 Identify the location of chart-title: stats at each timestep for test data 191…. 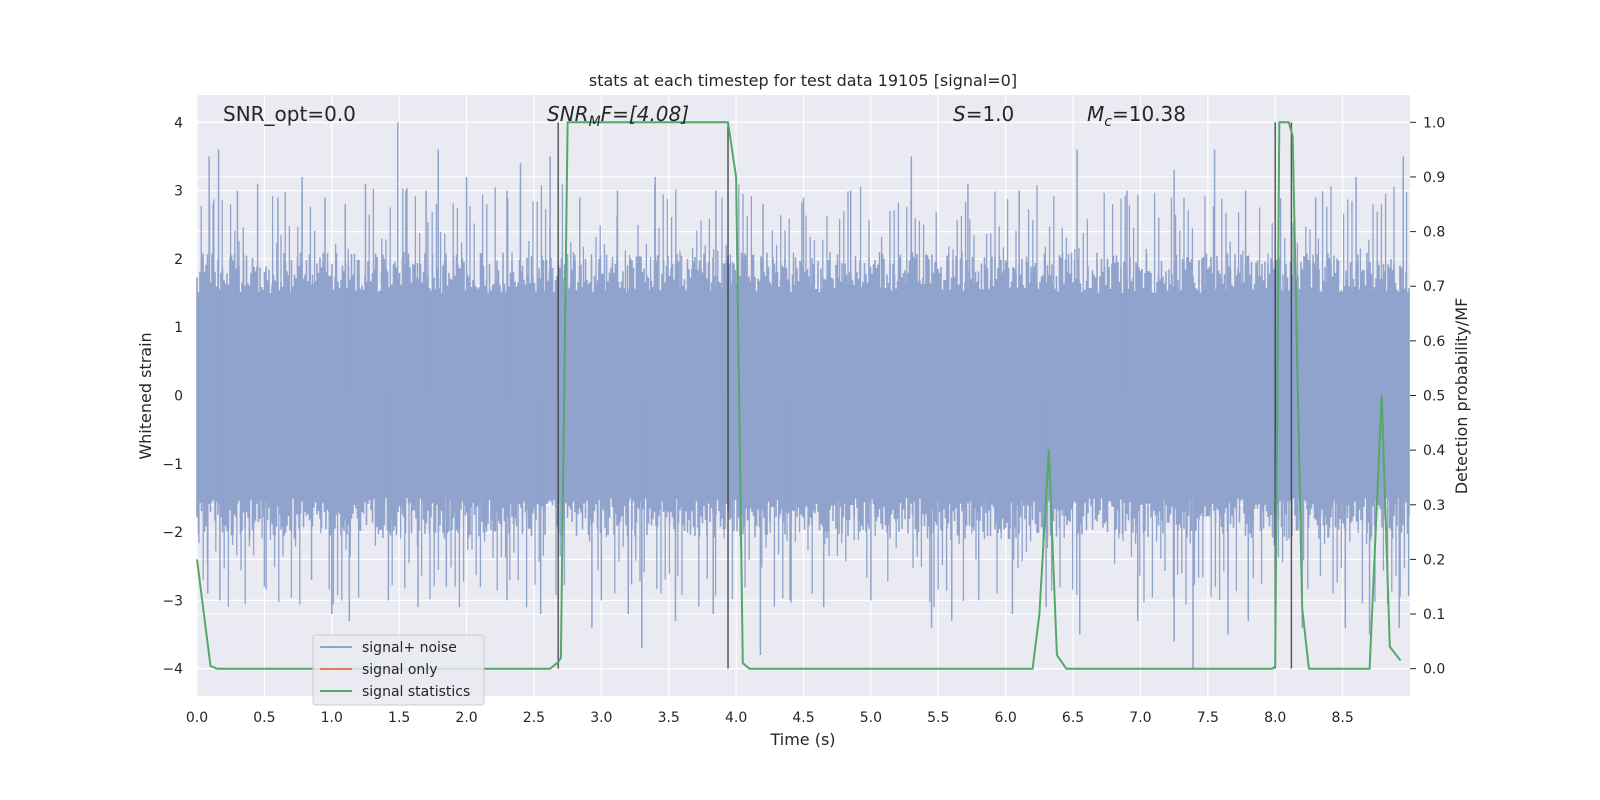
(803, 80).